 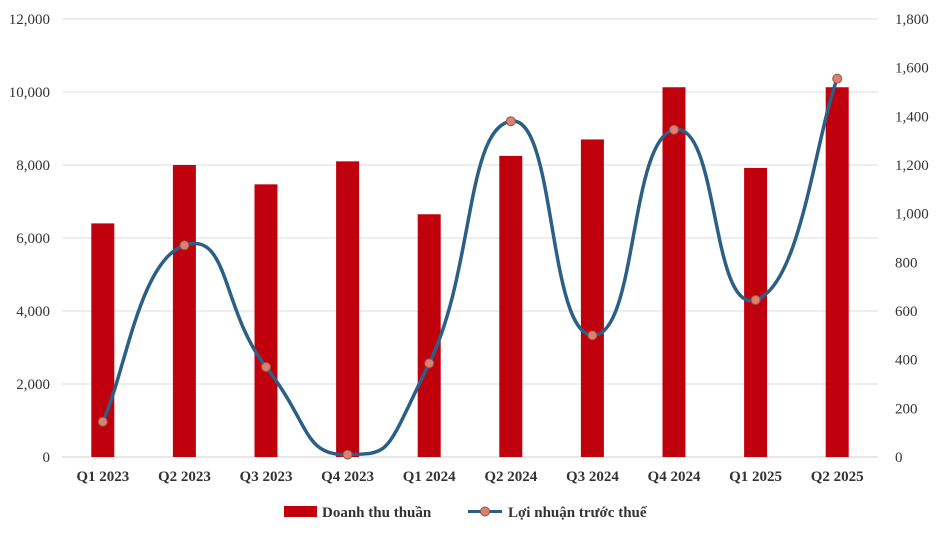 What do you see at coordinates (466, 513) in the screenshot?
I see `legend: Doanh thu thuần Lợi nhuận trước thuế` at bounding box center [466, 513].